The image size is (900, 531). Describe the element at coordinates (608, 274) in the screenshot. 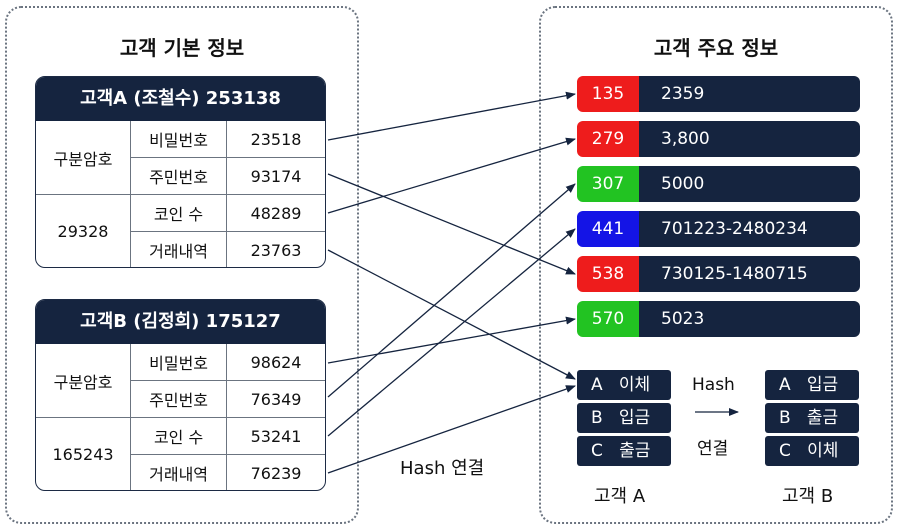

I see `hash-key: 538` at that location.